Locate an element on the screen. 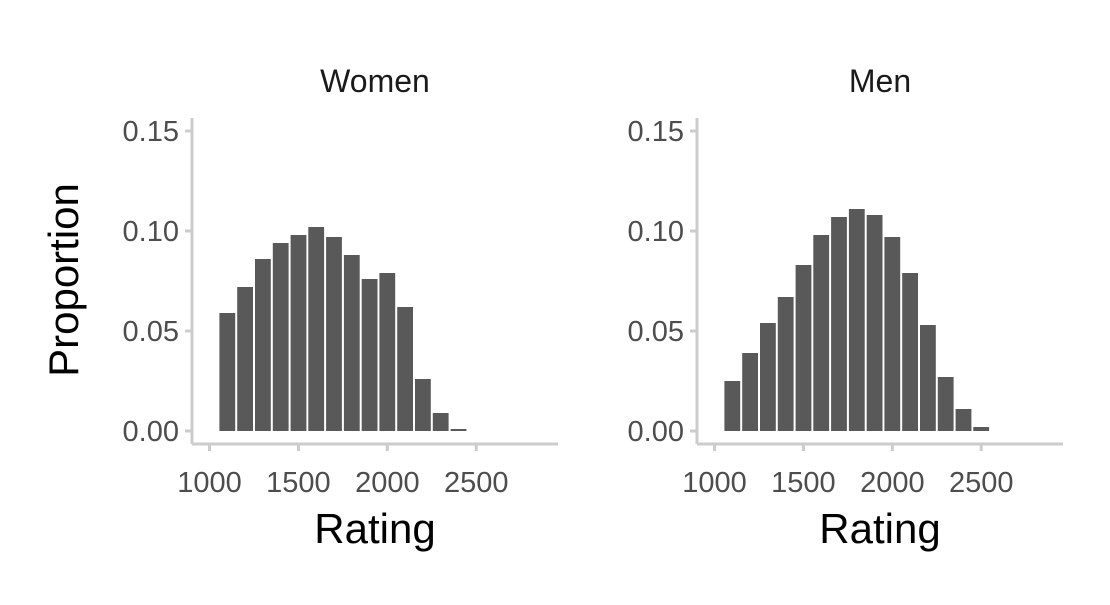 The image size is (1110, 605). panel-title: Men is located at coordinates (880, 81).